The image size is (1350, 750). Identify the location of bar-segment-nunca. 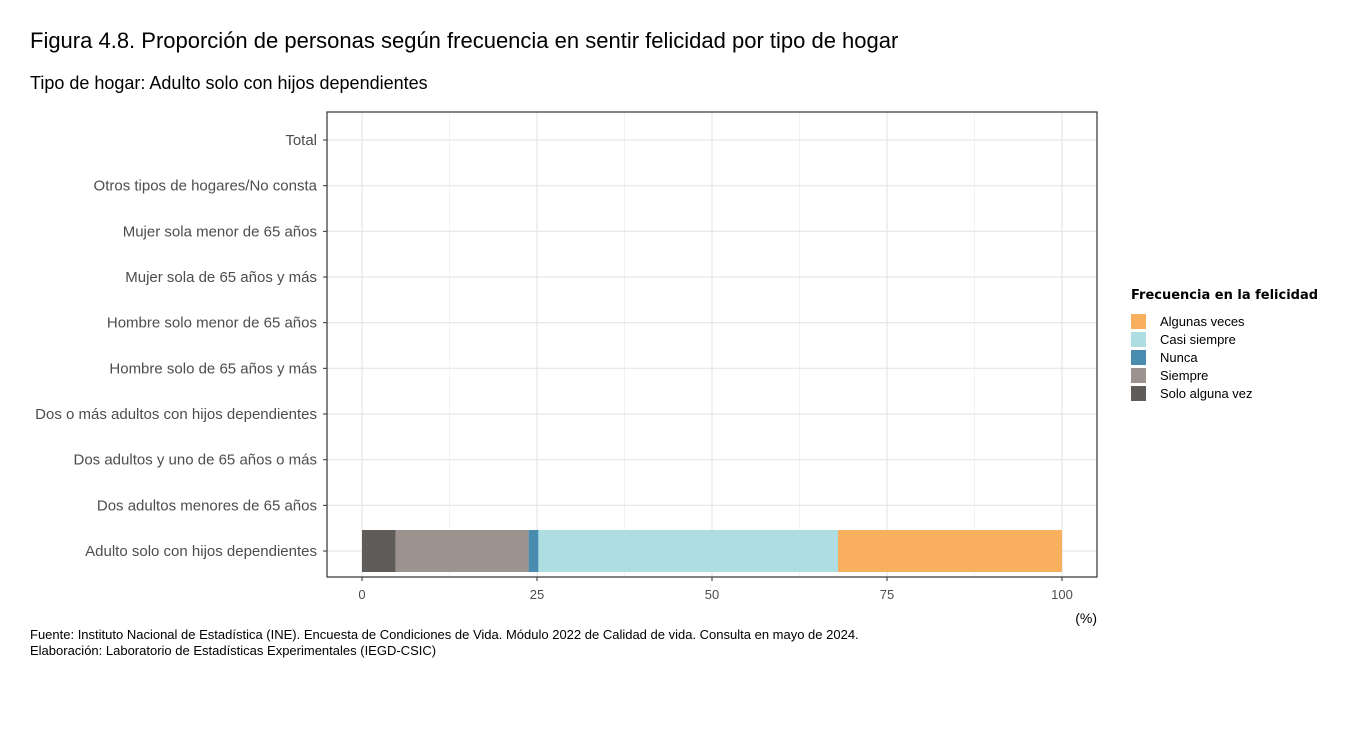
(533, 551).